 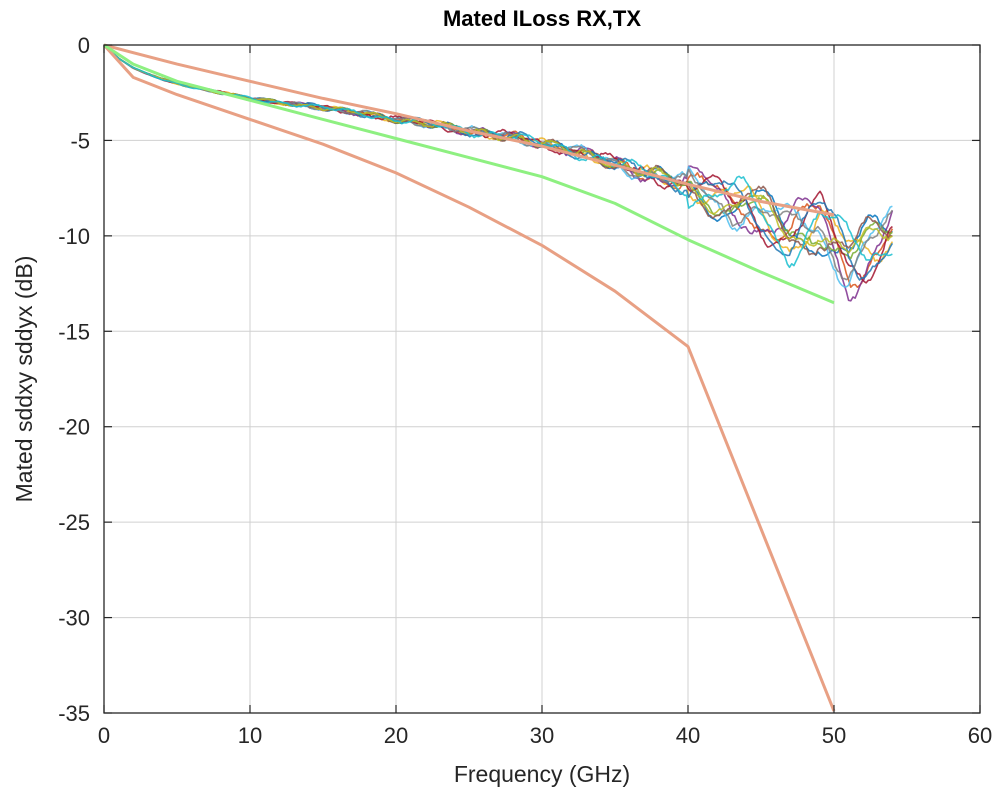 I want to click on x-tick-label: 30, so click(x=542, y=735).